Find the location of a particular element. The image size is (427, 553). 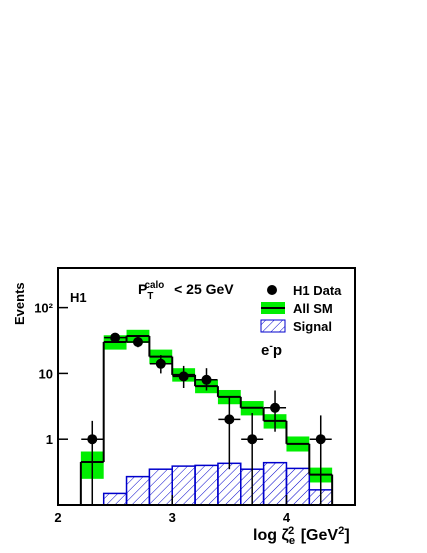

cut-label-part: < 25 GeV is located at coordinates (202, 289).